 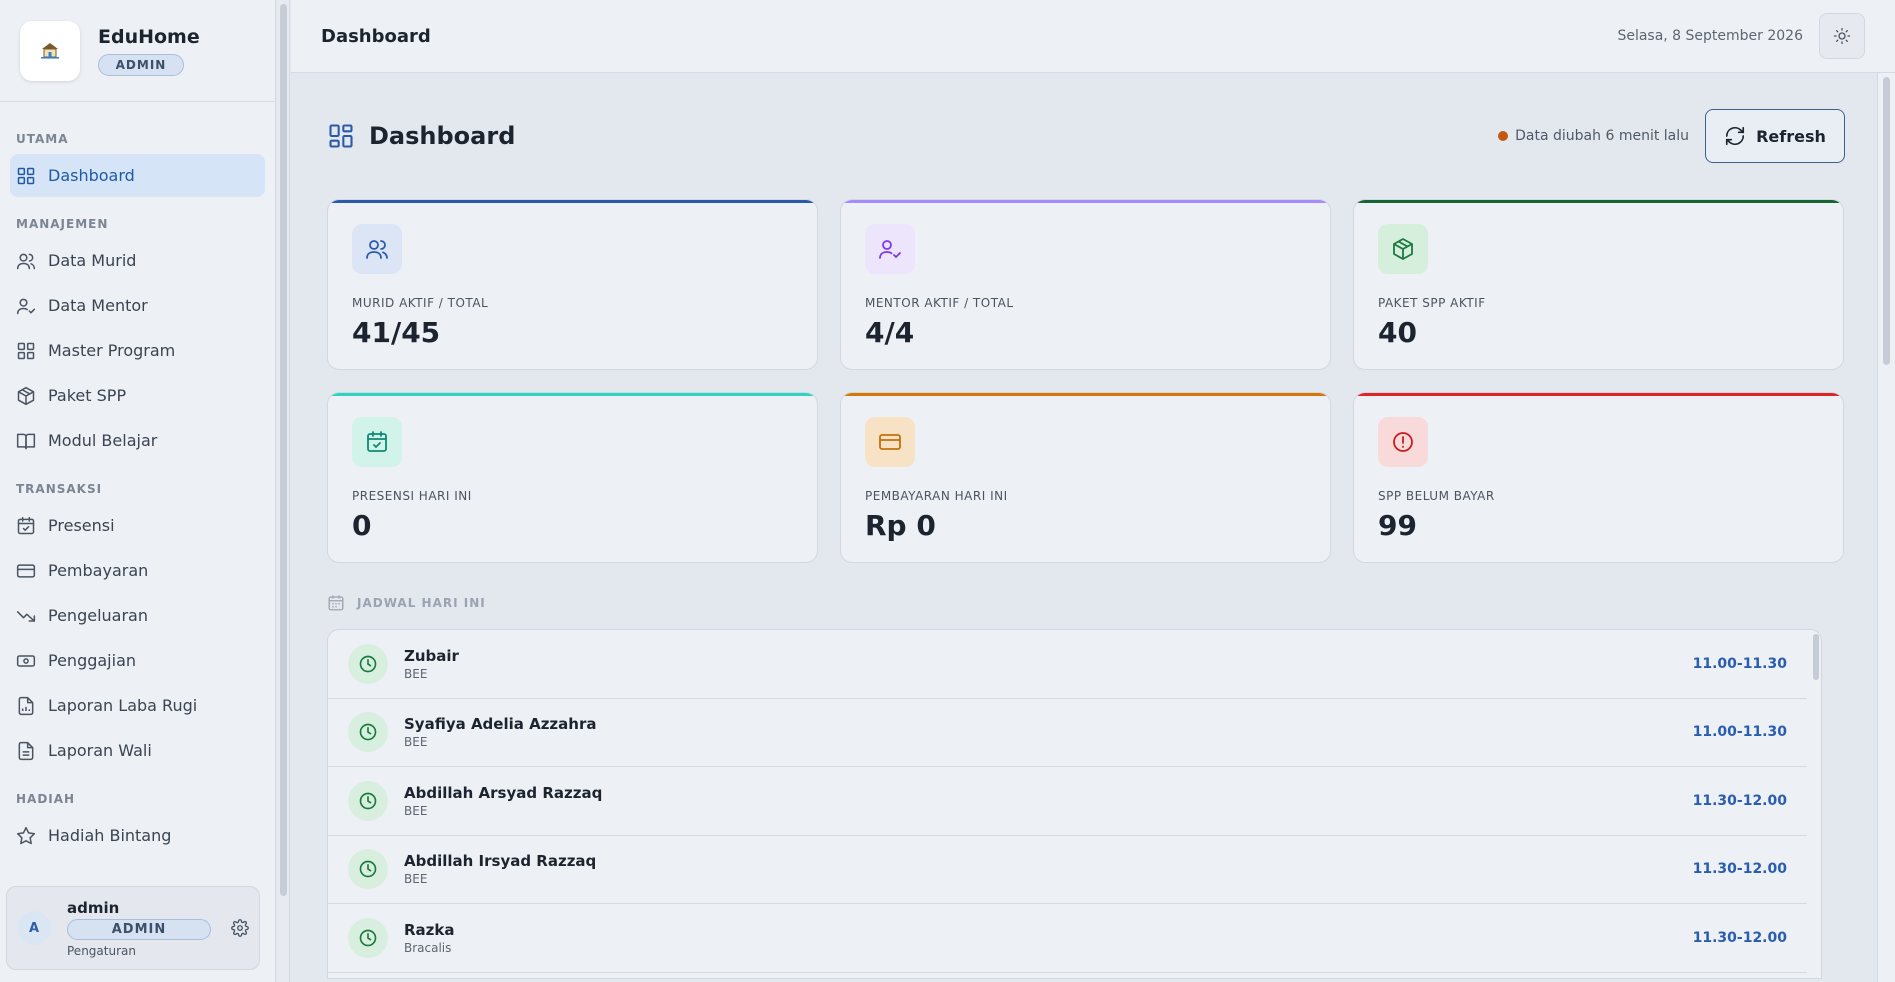 I want to click on user-card: A admin ADMIN Pengaturan, so click(x=133, y=928).